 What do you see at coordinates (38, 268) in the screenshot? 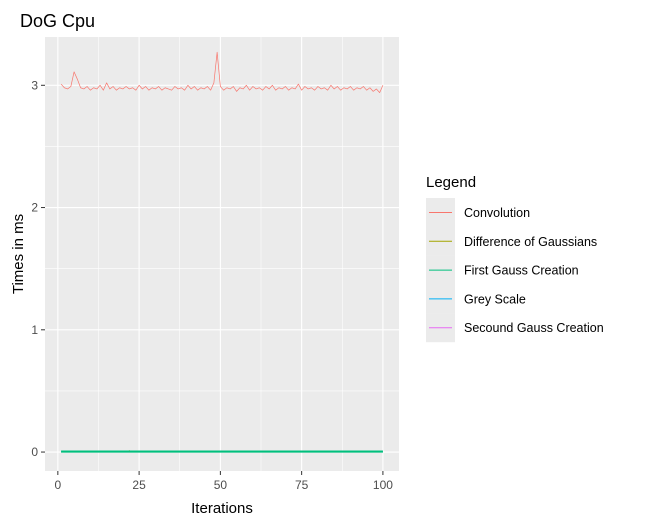
I see `y-axis-ticks: 0 1 2 3` at bounding box center [38, 268].